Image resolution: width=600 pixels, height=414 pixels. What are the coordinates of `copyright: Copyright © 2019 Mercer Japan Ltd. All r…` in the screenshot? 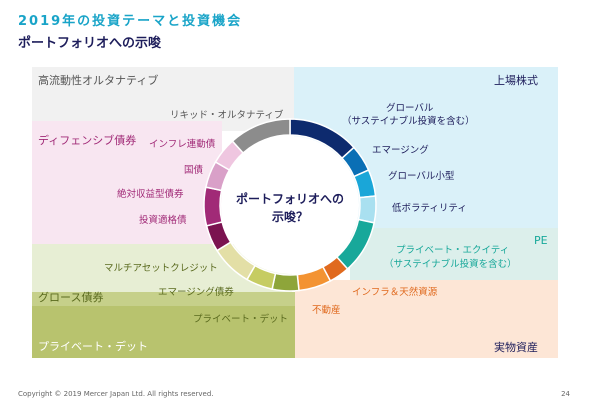 It's located at (116, 394).